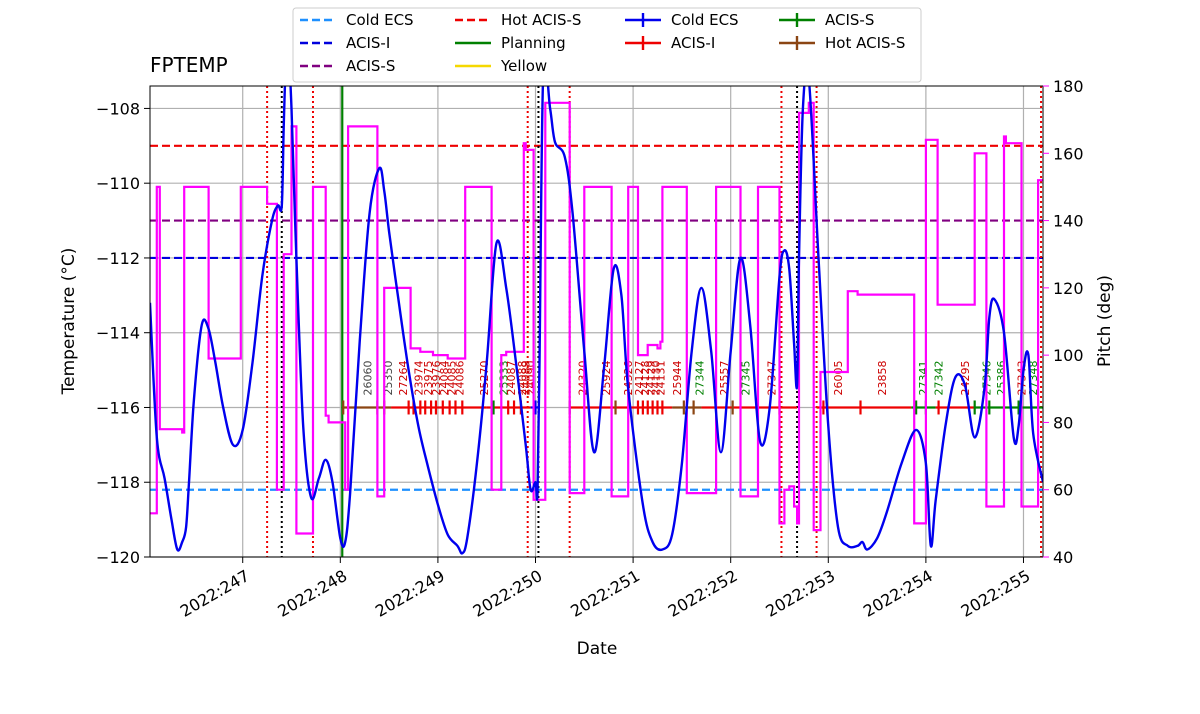  Describe the element at coordinates (459, 377) in the screenshot. I see `obsid-label: 24086` at that location.